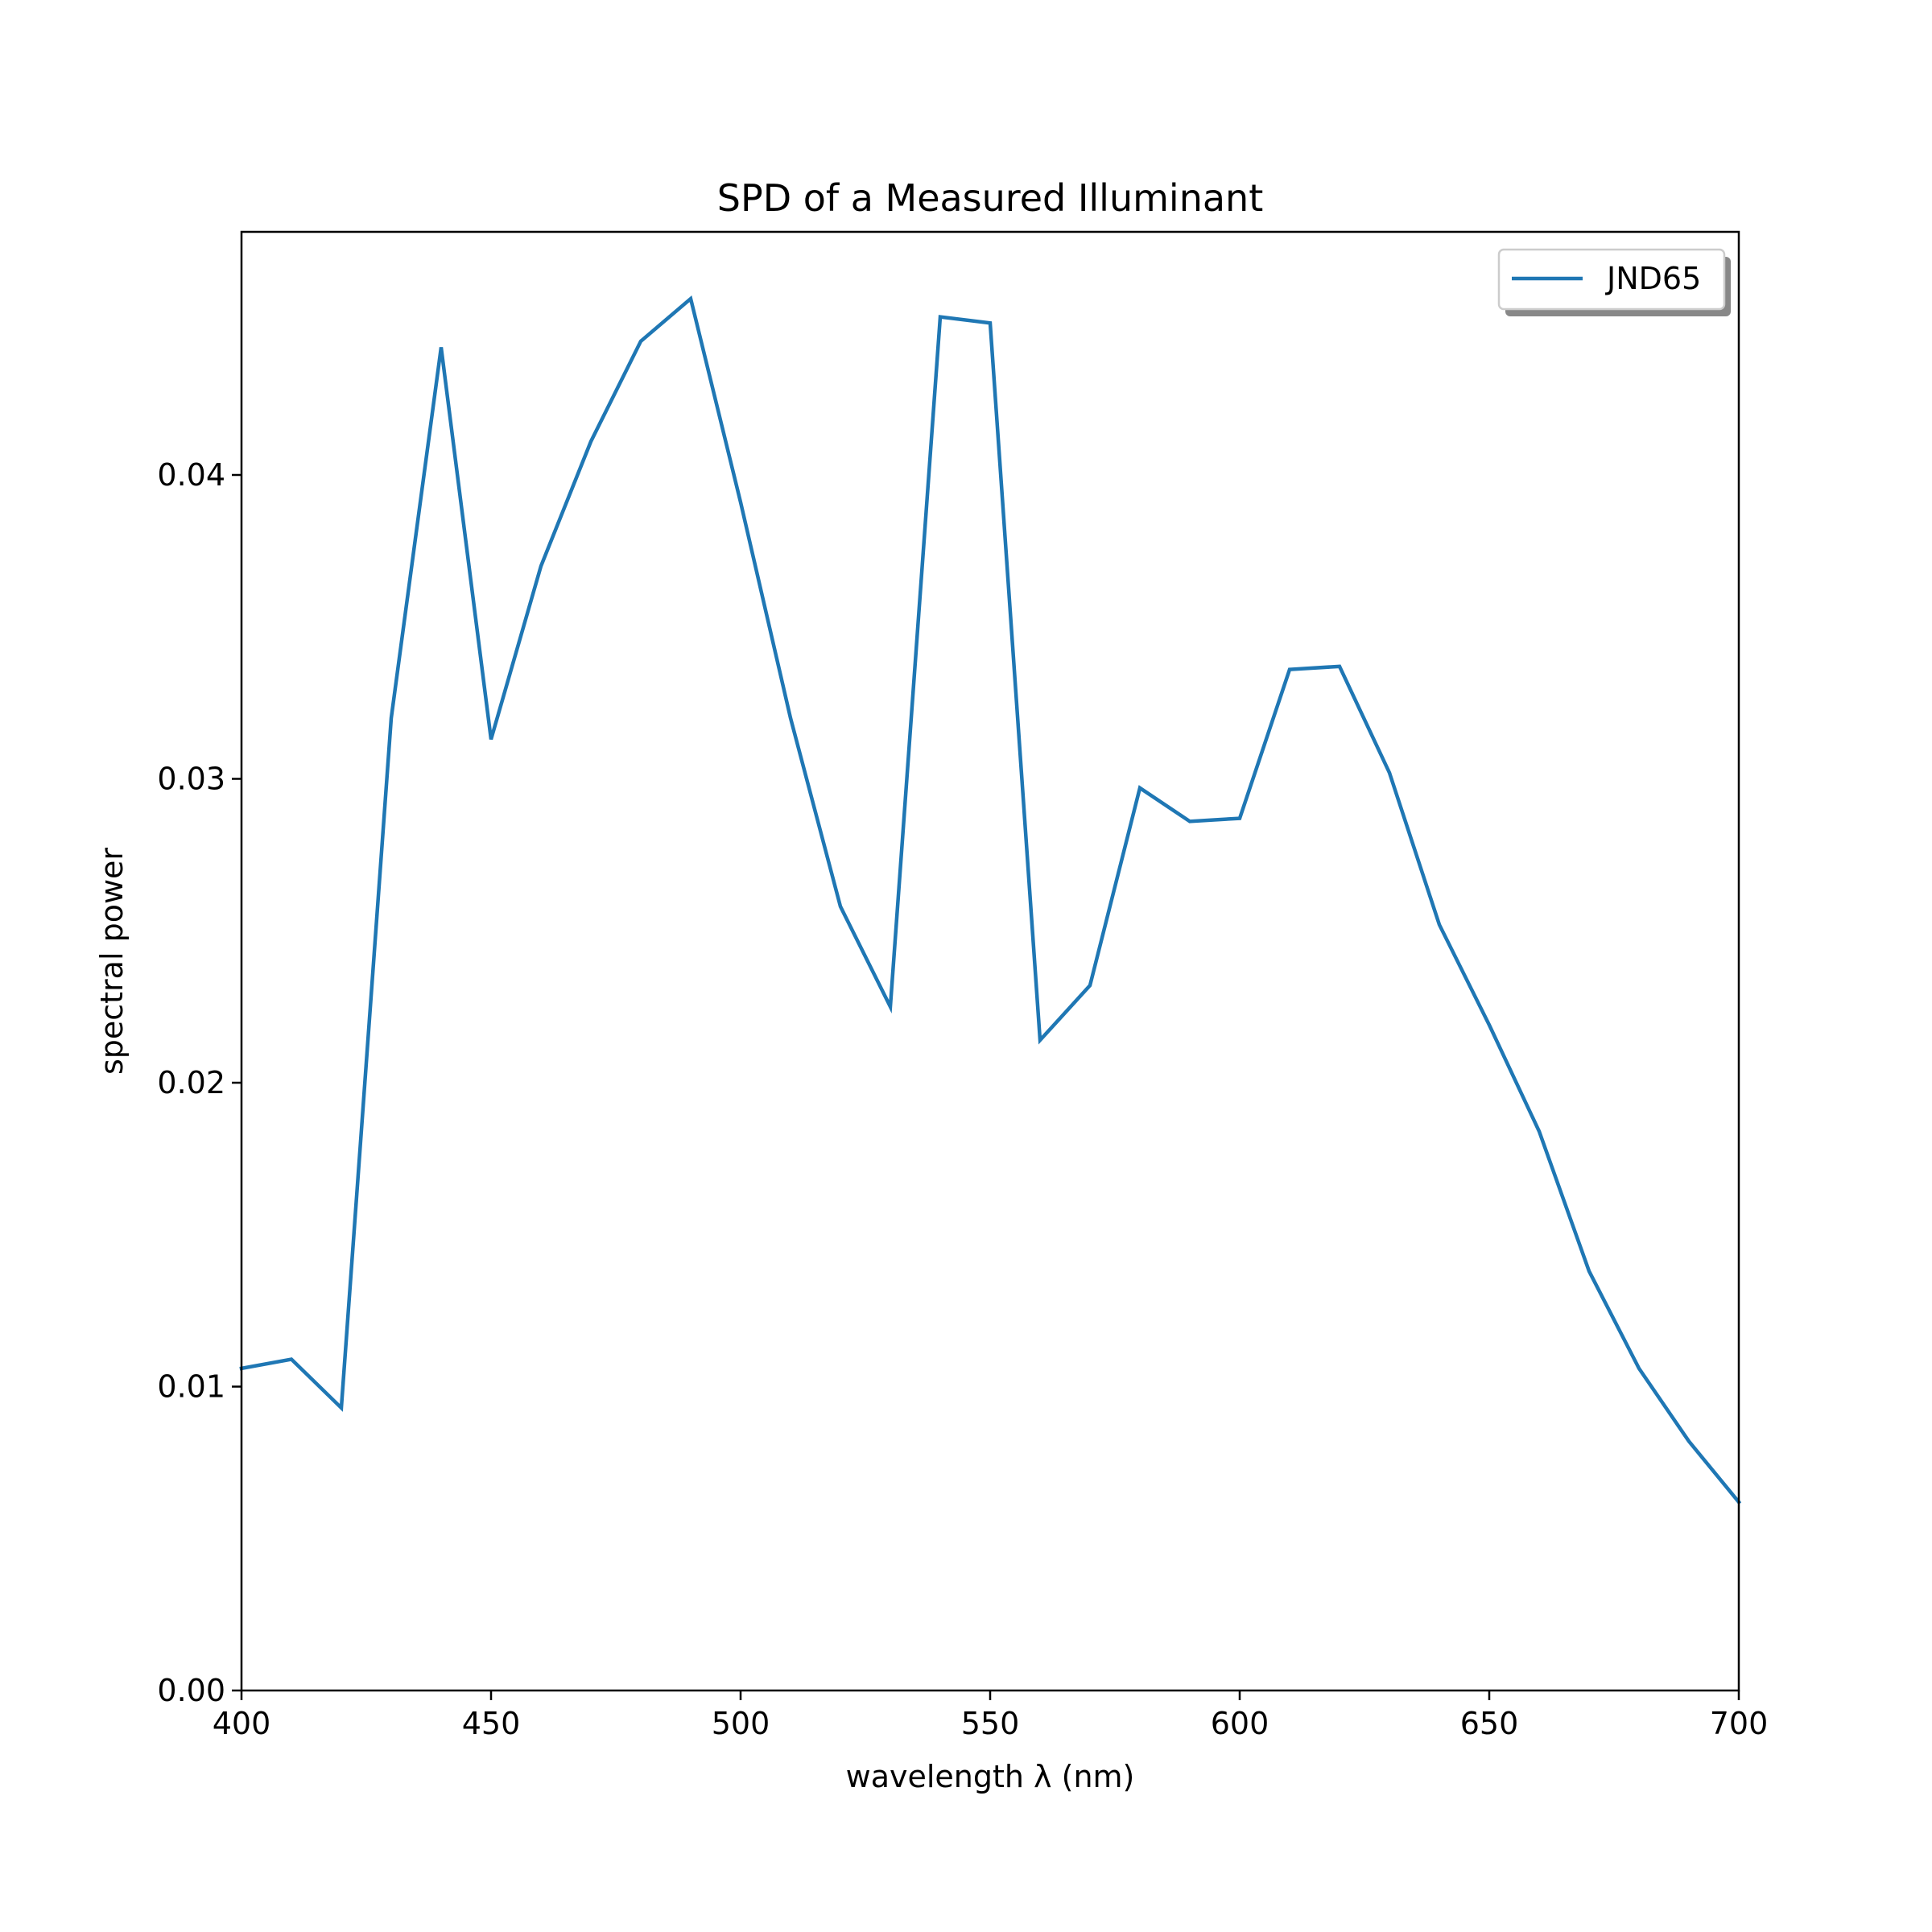 This screenshot has height=1932, width=1932. Describe the element at coordinates (242, 1723) in the screenshot. I see `x-tick-label: 400` at that location.